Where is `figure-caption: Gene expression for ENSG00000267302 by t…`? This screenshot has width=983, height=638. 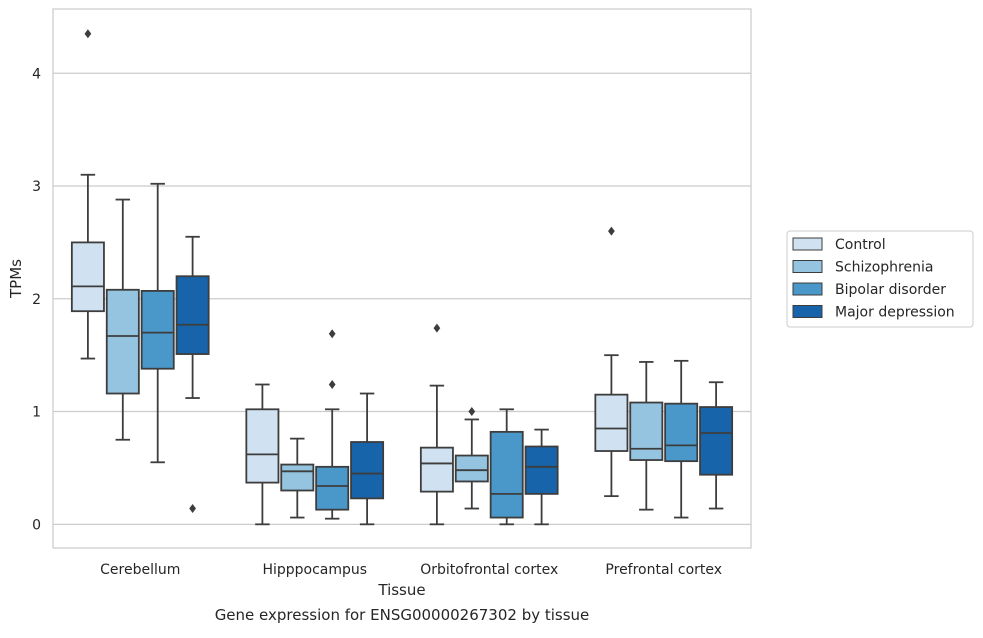 figure-caption: Gene expression for ENSG00000267302 by t… is located at coordinates (402, 615).